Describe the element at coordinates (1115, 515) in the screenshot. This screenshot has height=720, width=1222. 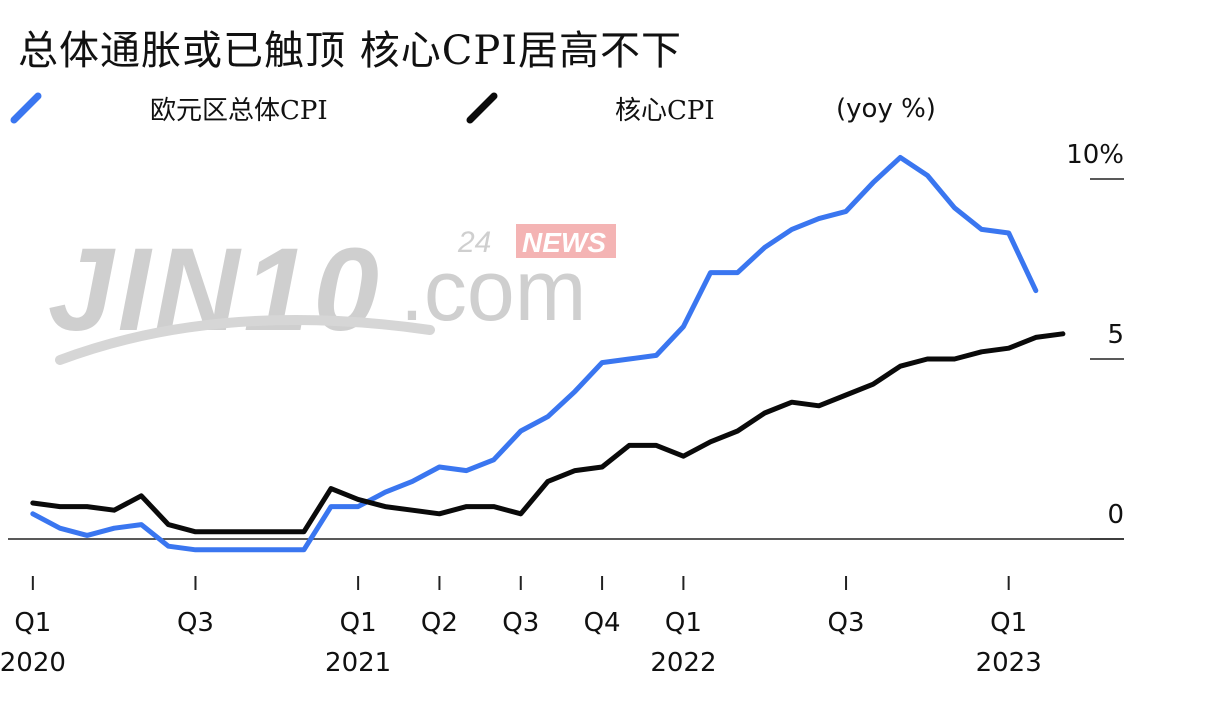
I see `y-tick-label: 0` at that location.